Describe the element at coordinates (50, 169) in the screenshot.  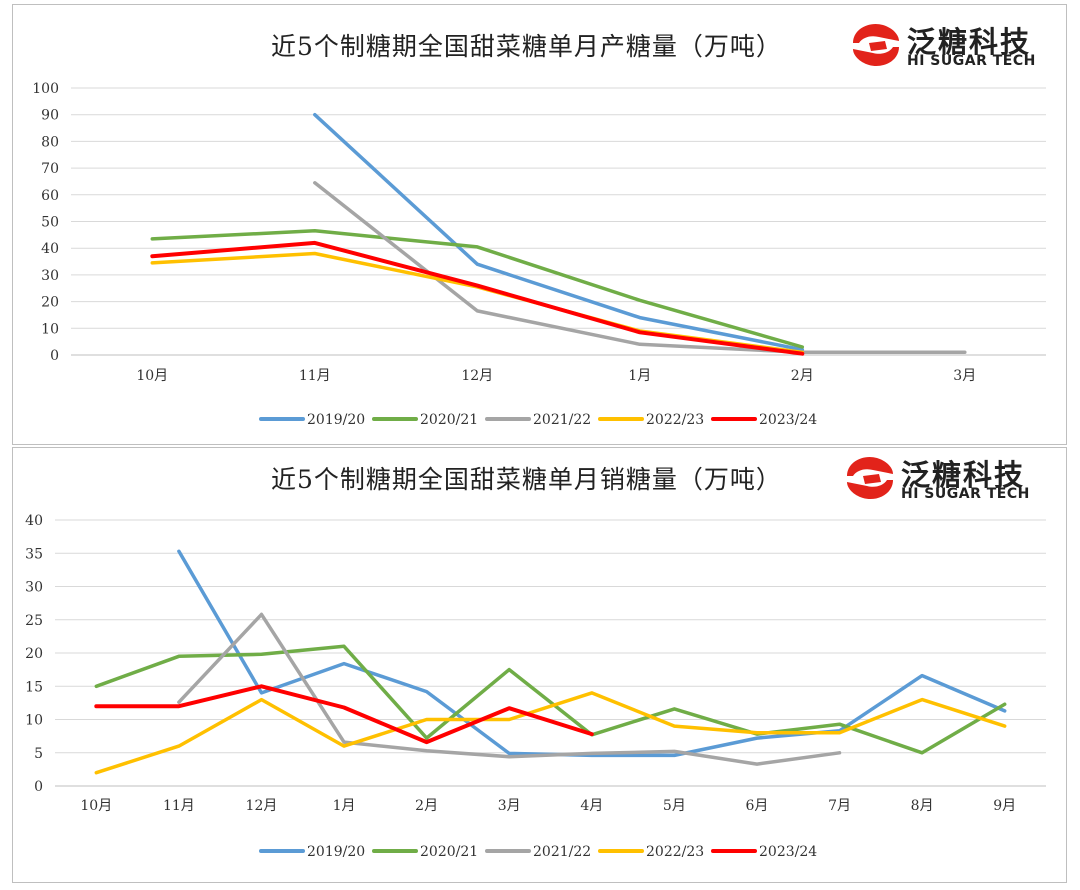
I see `y-tick-label: 70` at that location.